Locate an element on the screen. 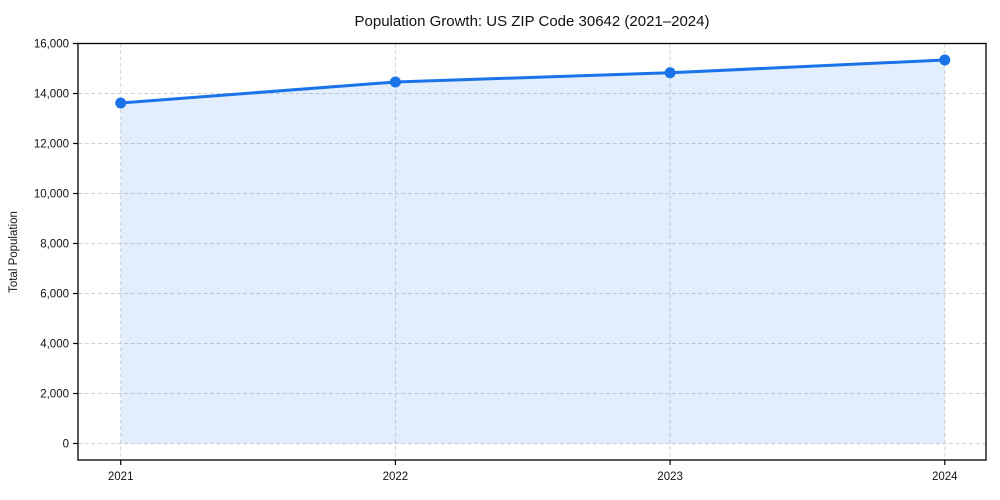  y-tick-label: 0 is located at coordinates (66, 444).